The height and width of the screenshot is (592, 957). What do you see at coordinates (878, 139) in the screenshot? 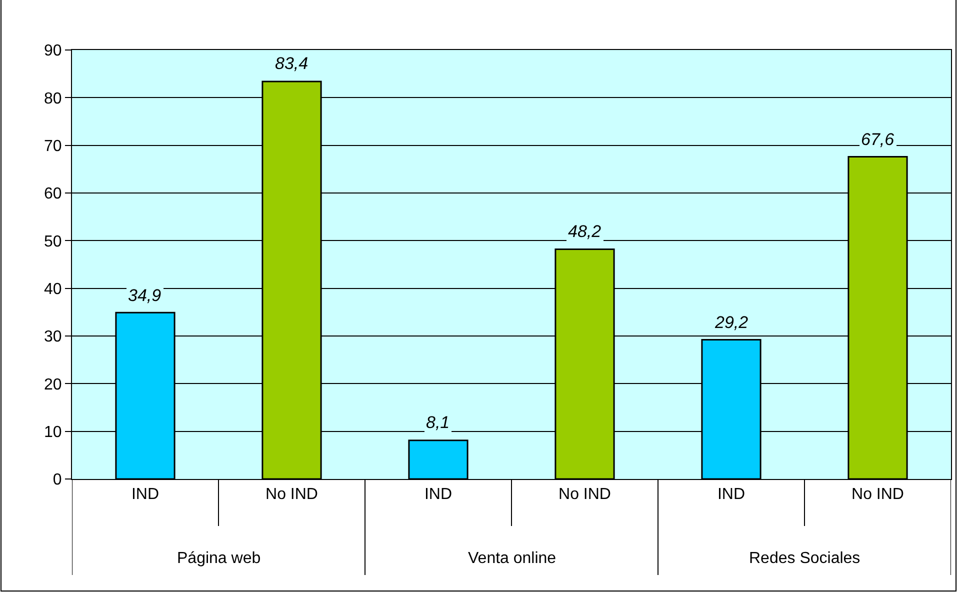
I see `data-label: 67,6` at bounding box center [878, 139].